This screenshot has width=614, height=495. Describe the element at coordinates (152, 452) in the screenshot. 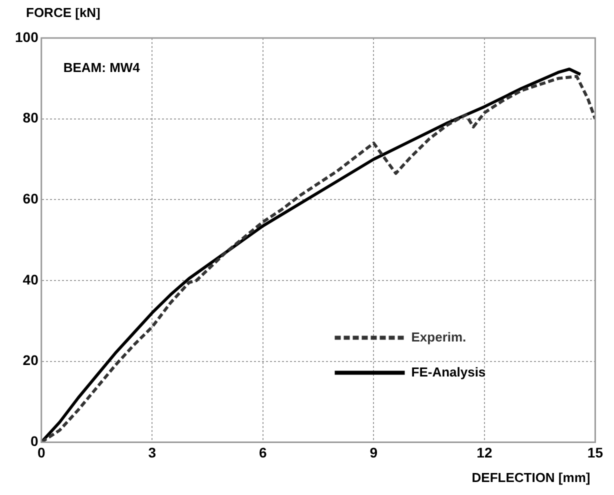

I see `x-tick-label: 3` at that location.